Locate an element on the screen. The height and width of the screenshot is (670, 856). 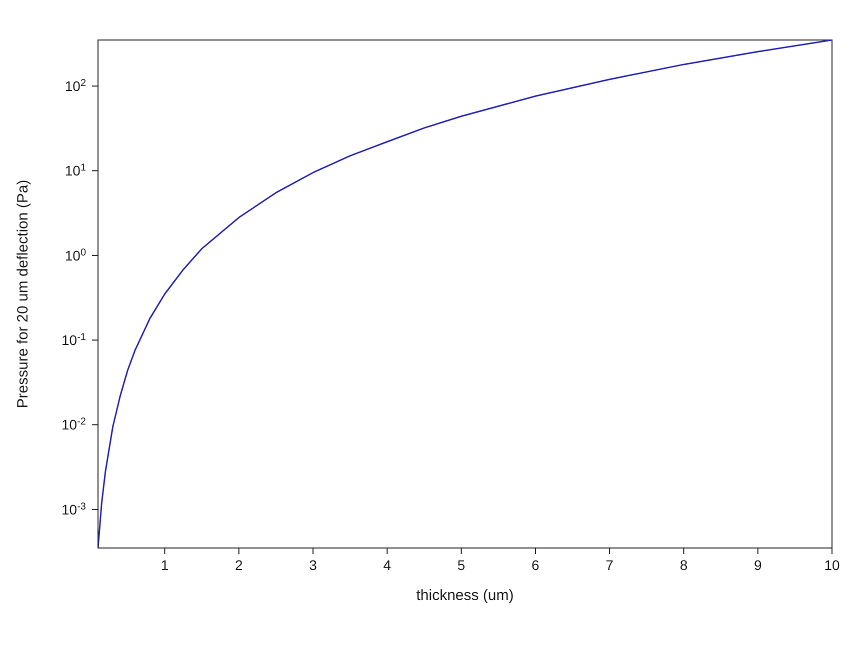
y-tick-label: 10$^{-3}$ is located at coordinates (74, 509).